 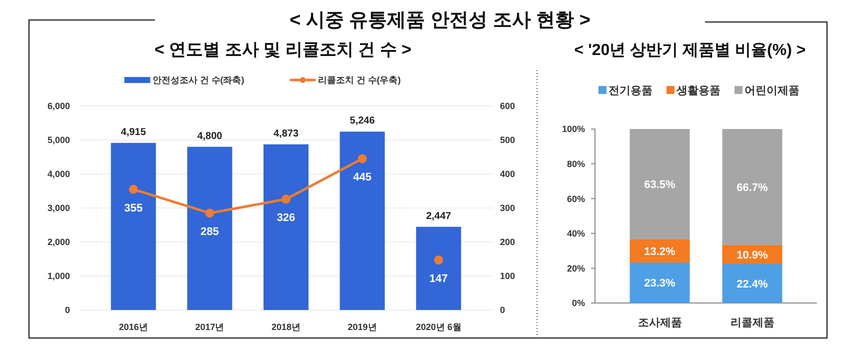 I want to click on legend-label: 어린이제품, so click(x=772, y=90).